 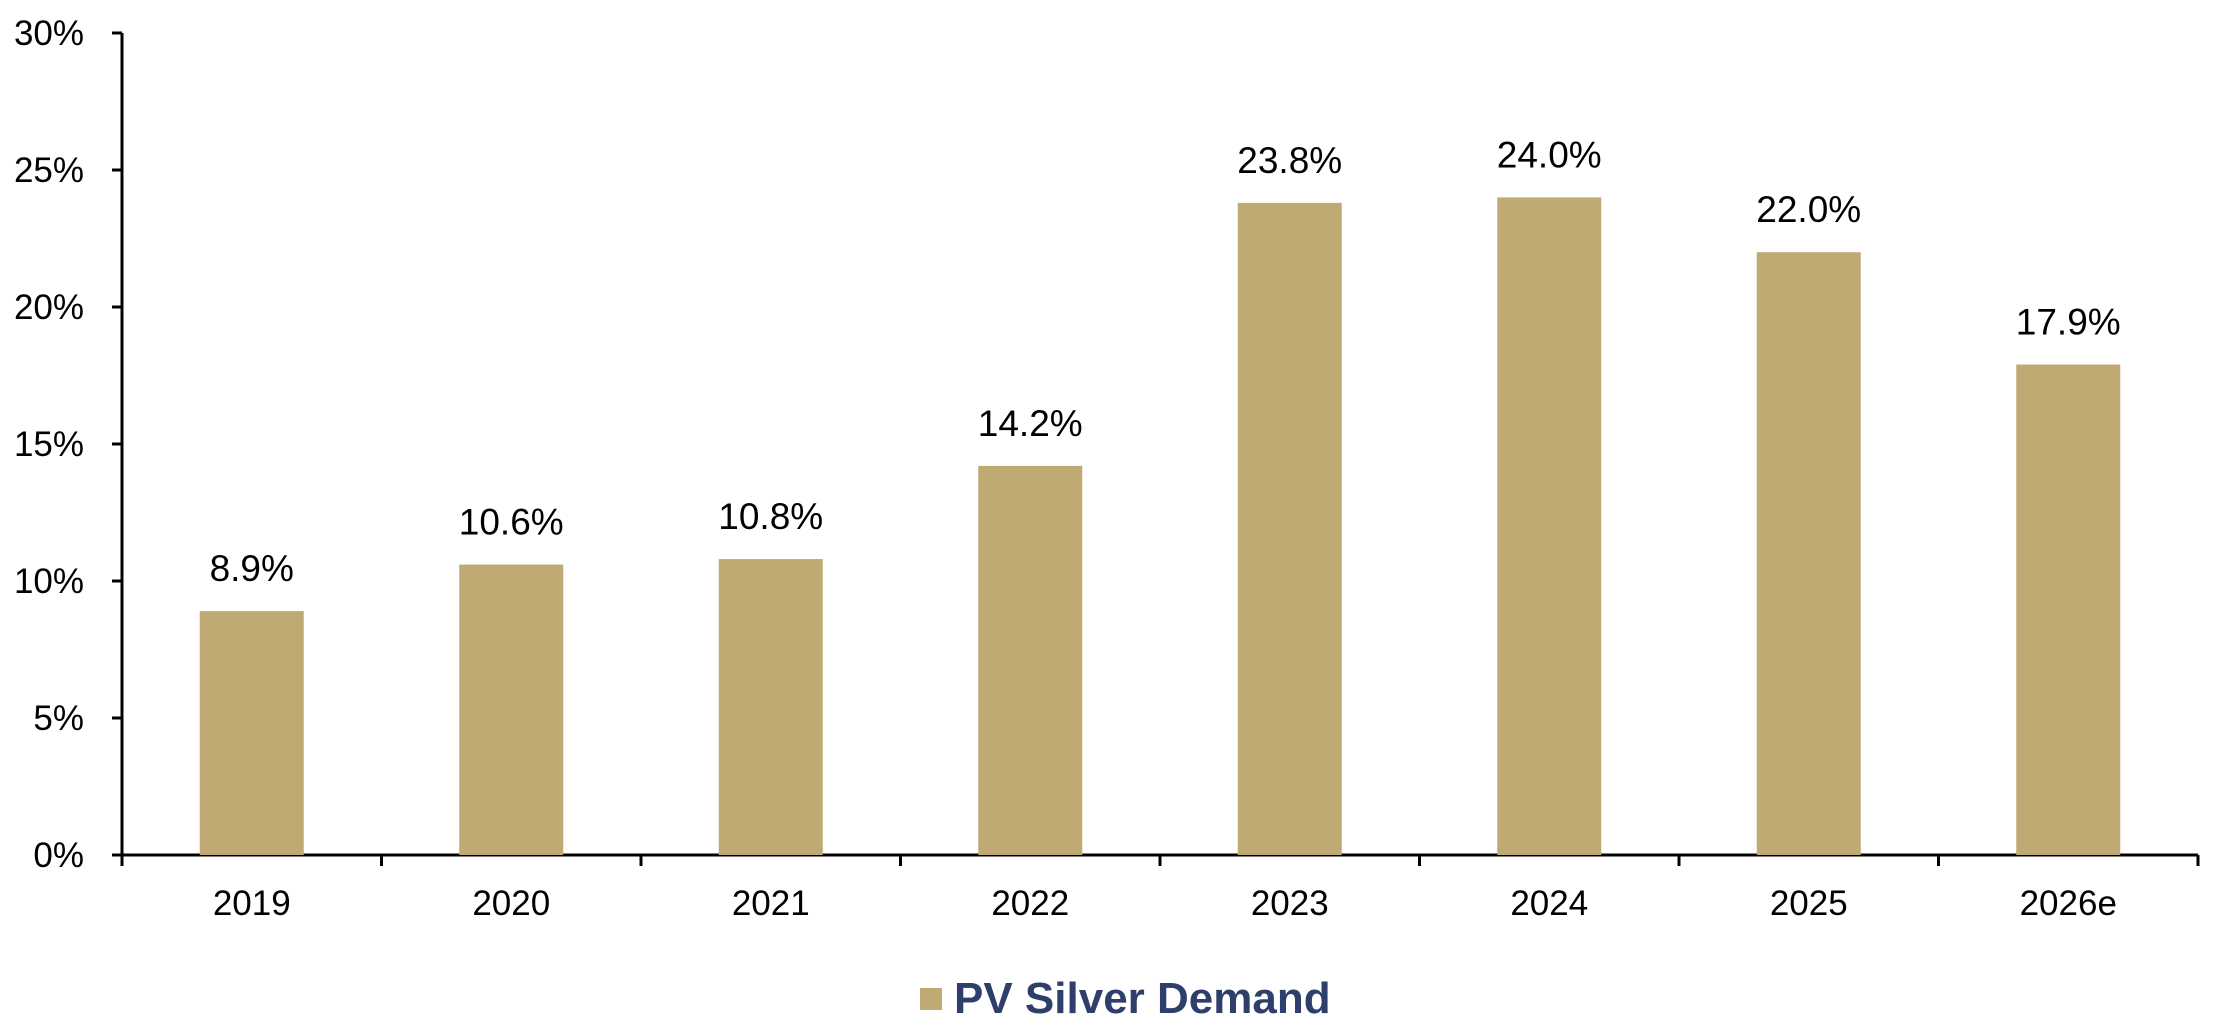 I want to click on data-label: 10.8%, so click(x=770, y=516).